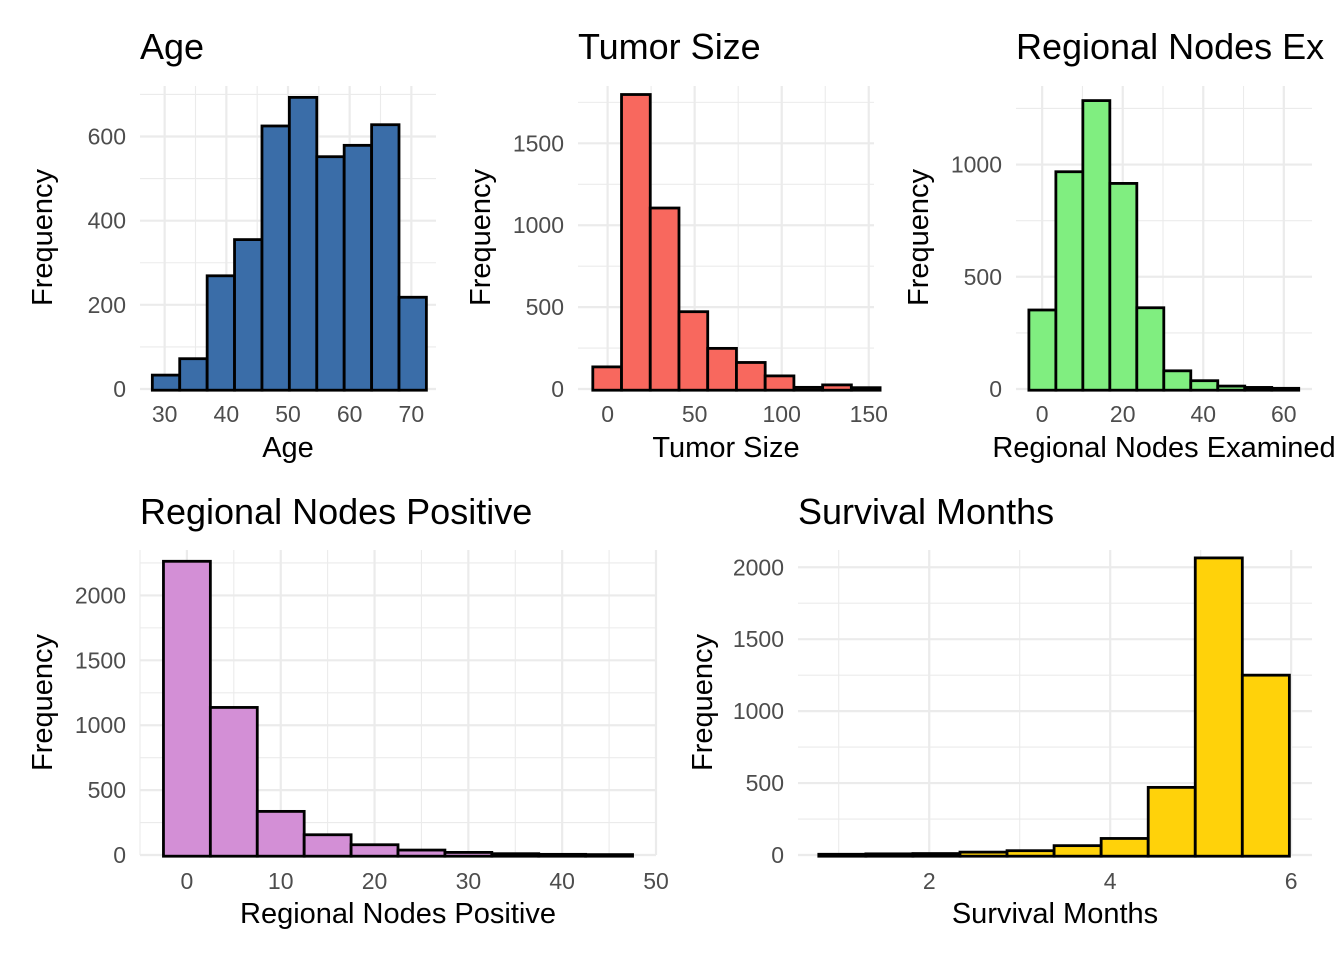 This screenshot has height=960, width=1344. What do you see at coordinates (725, 448) in the screenshot?
I see `x-axis-title: Tumor Size` at bounding box center [725, 448].